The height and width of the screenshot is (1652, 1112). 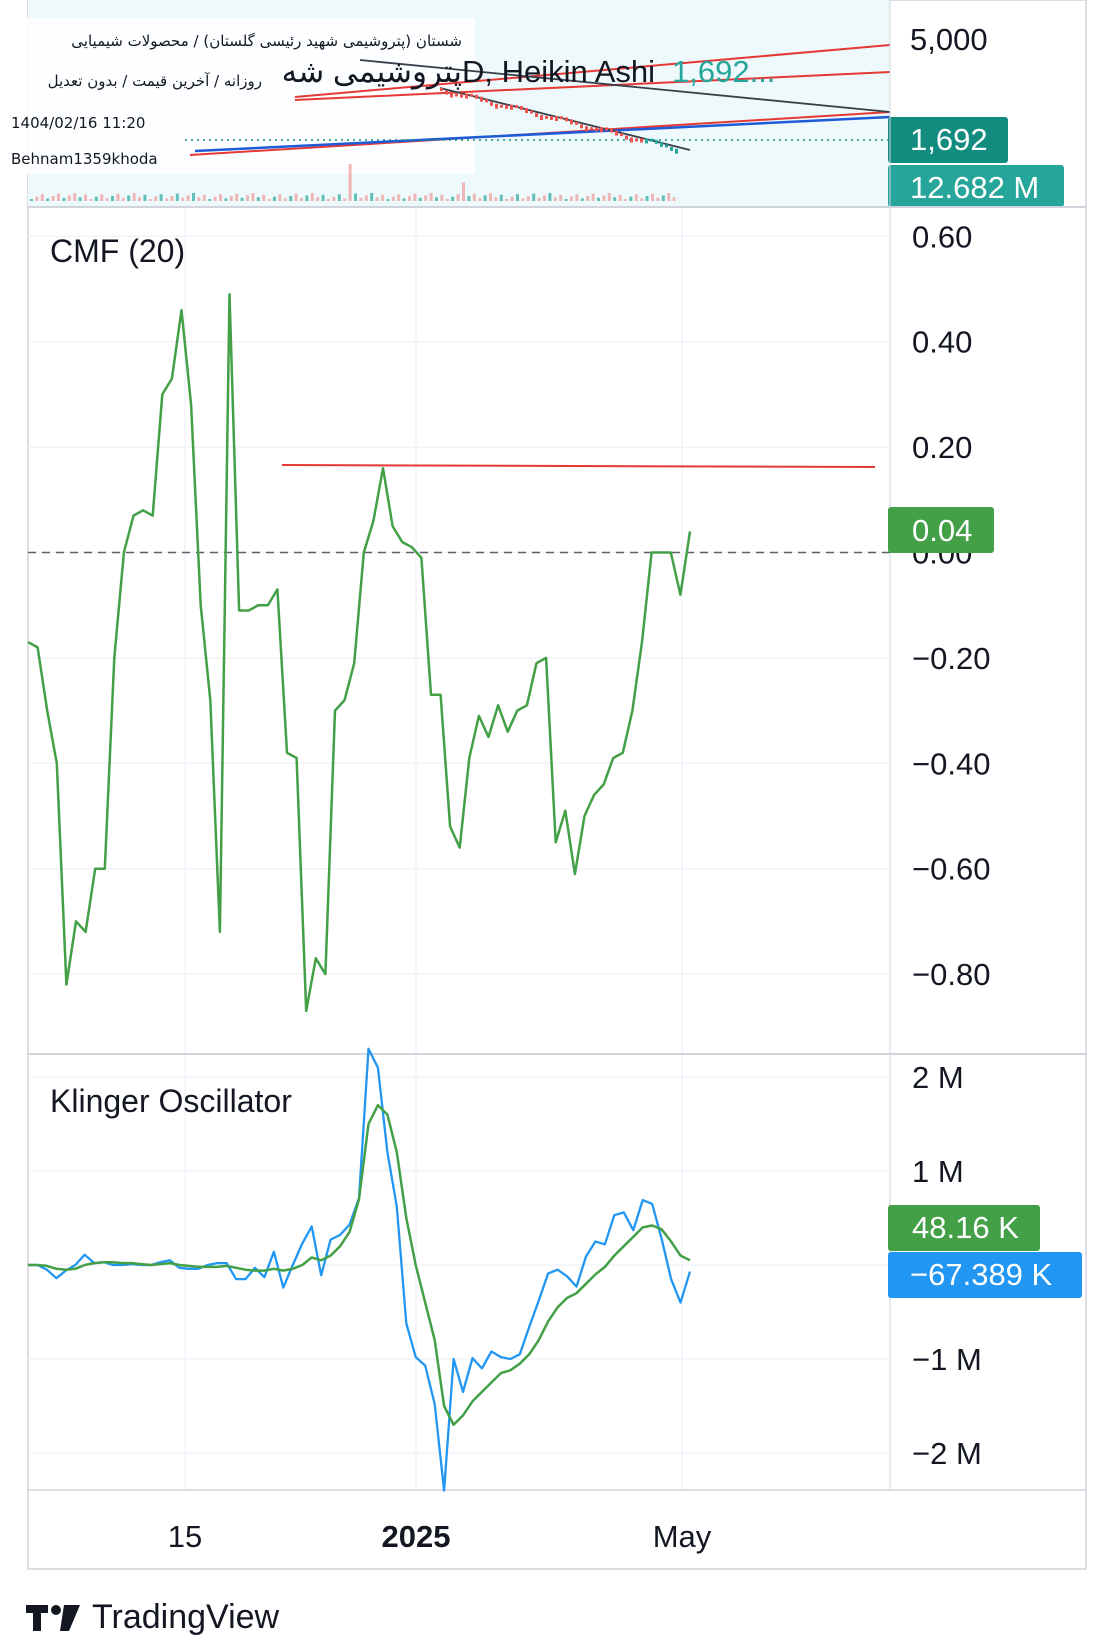 I want to click on volume-bars, so click(x=353, y=182).